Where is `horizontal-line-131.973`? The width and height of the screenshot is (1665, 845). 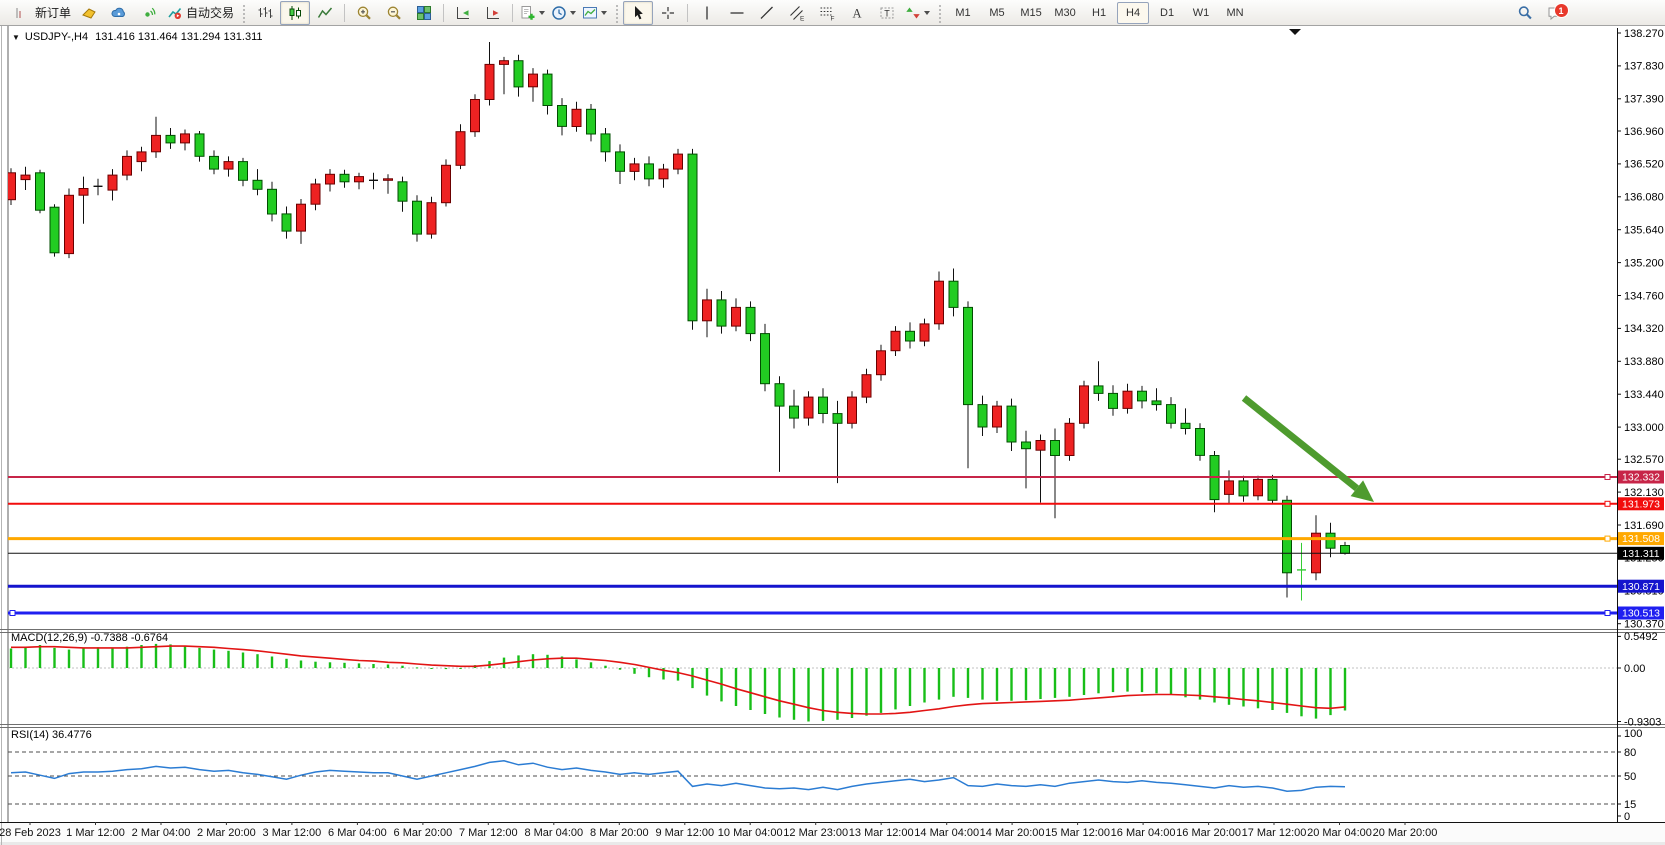 horizontal-line-131.973 is located at coordinates (812, 503).